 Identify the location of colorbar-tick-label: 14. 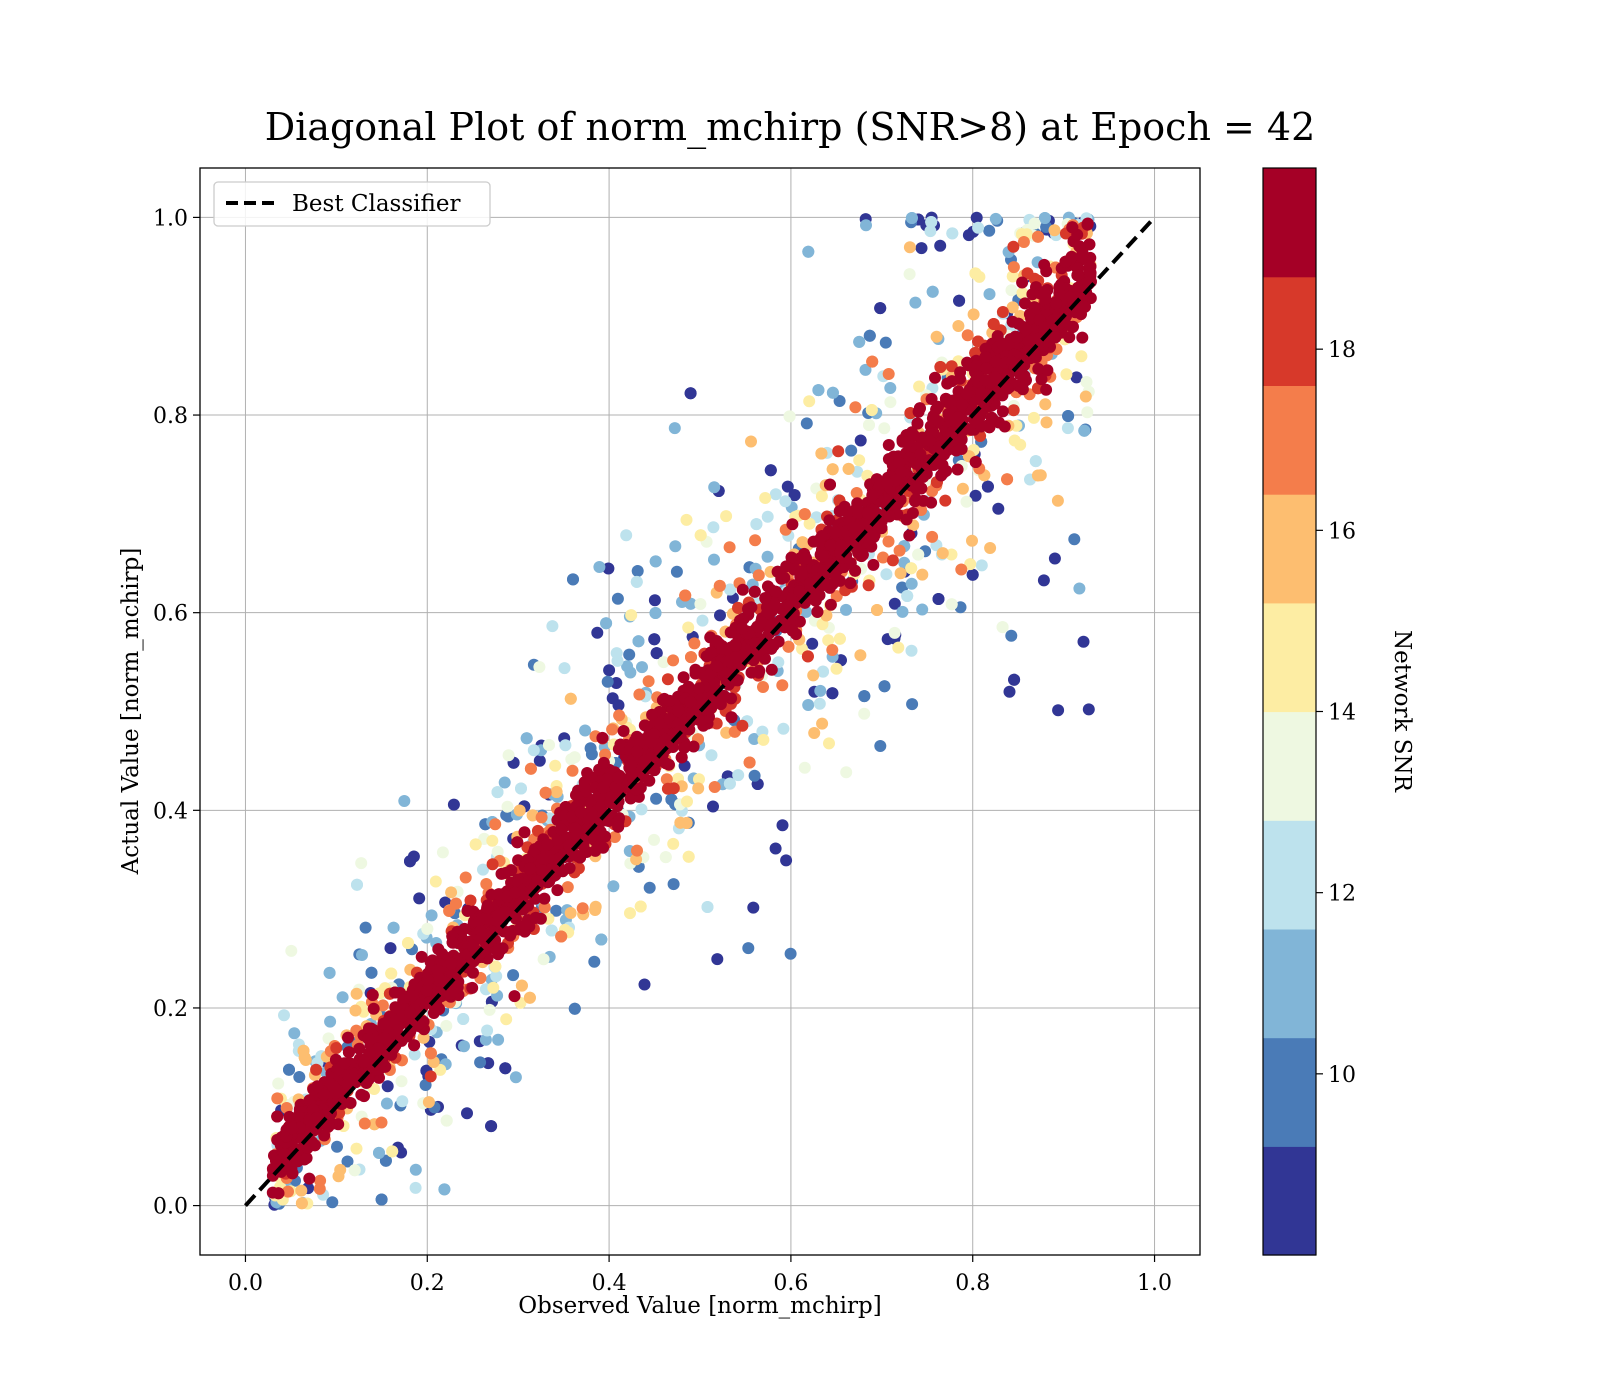
(1342, 713).